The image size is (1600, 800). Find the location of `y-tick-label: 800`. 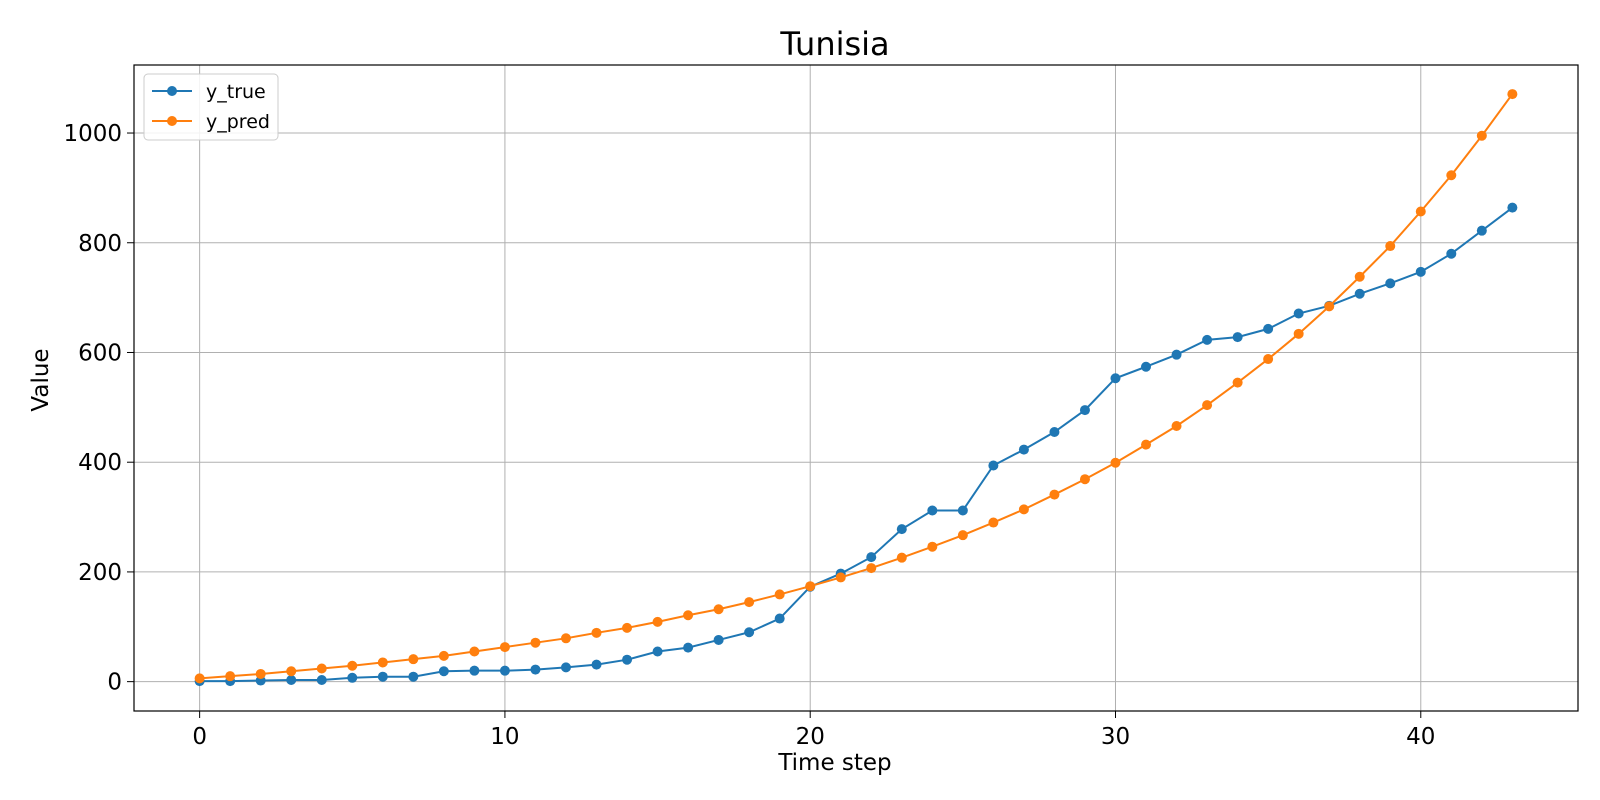

y-tick-label: 800 is located at coordinates (100, 244).